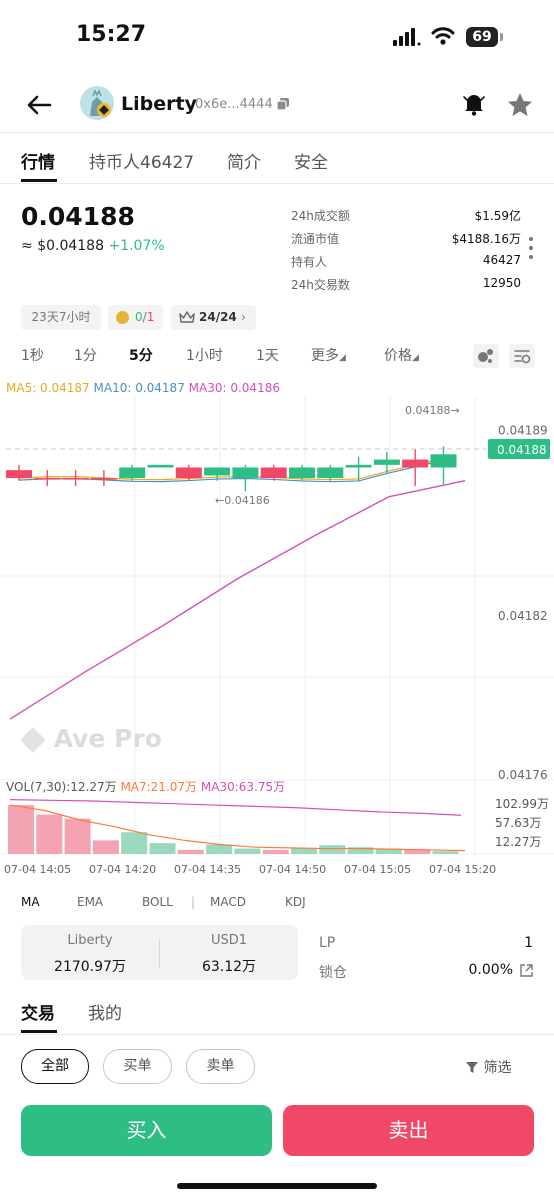 The height and width of the screenshot is (1200, 554). Describe the element at coordinates (244, 163) in the screenshot. I see `tab-intro: 简介` at that location.